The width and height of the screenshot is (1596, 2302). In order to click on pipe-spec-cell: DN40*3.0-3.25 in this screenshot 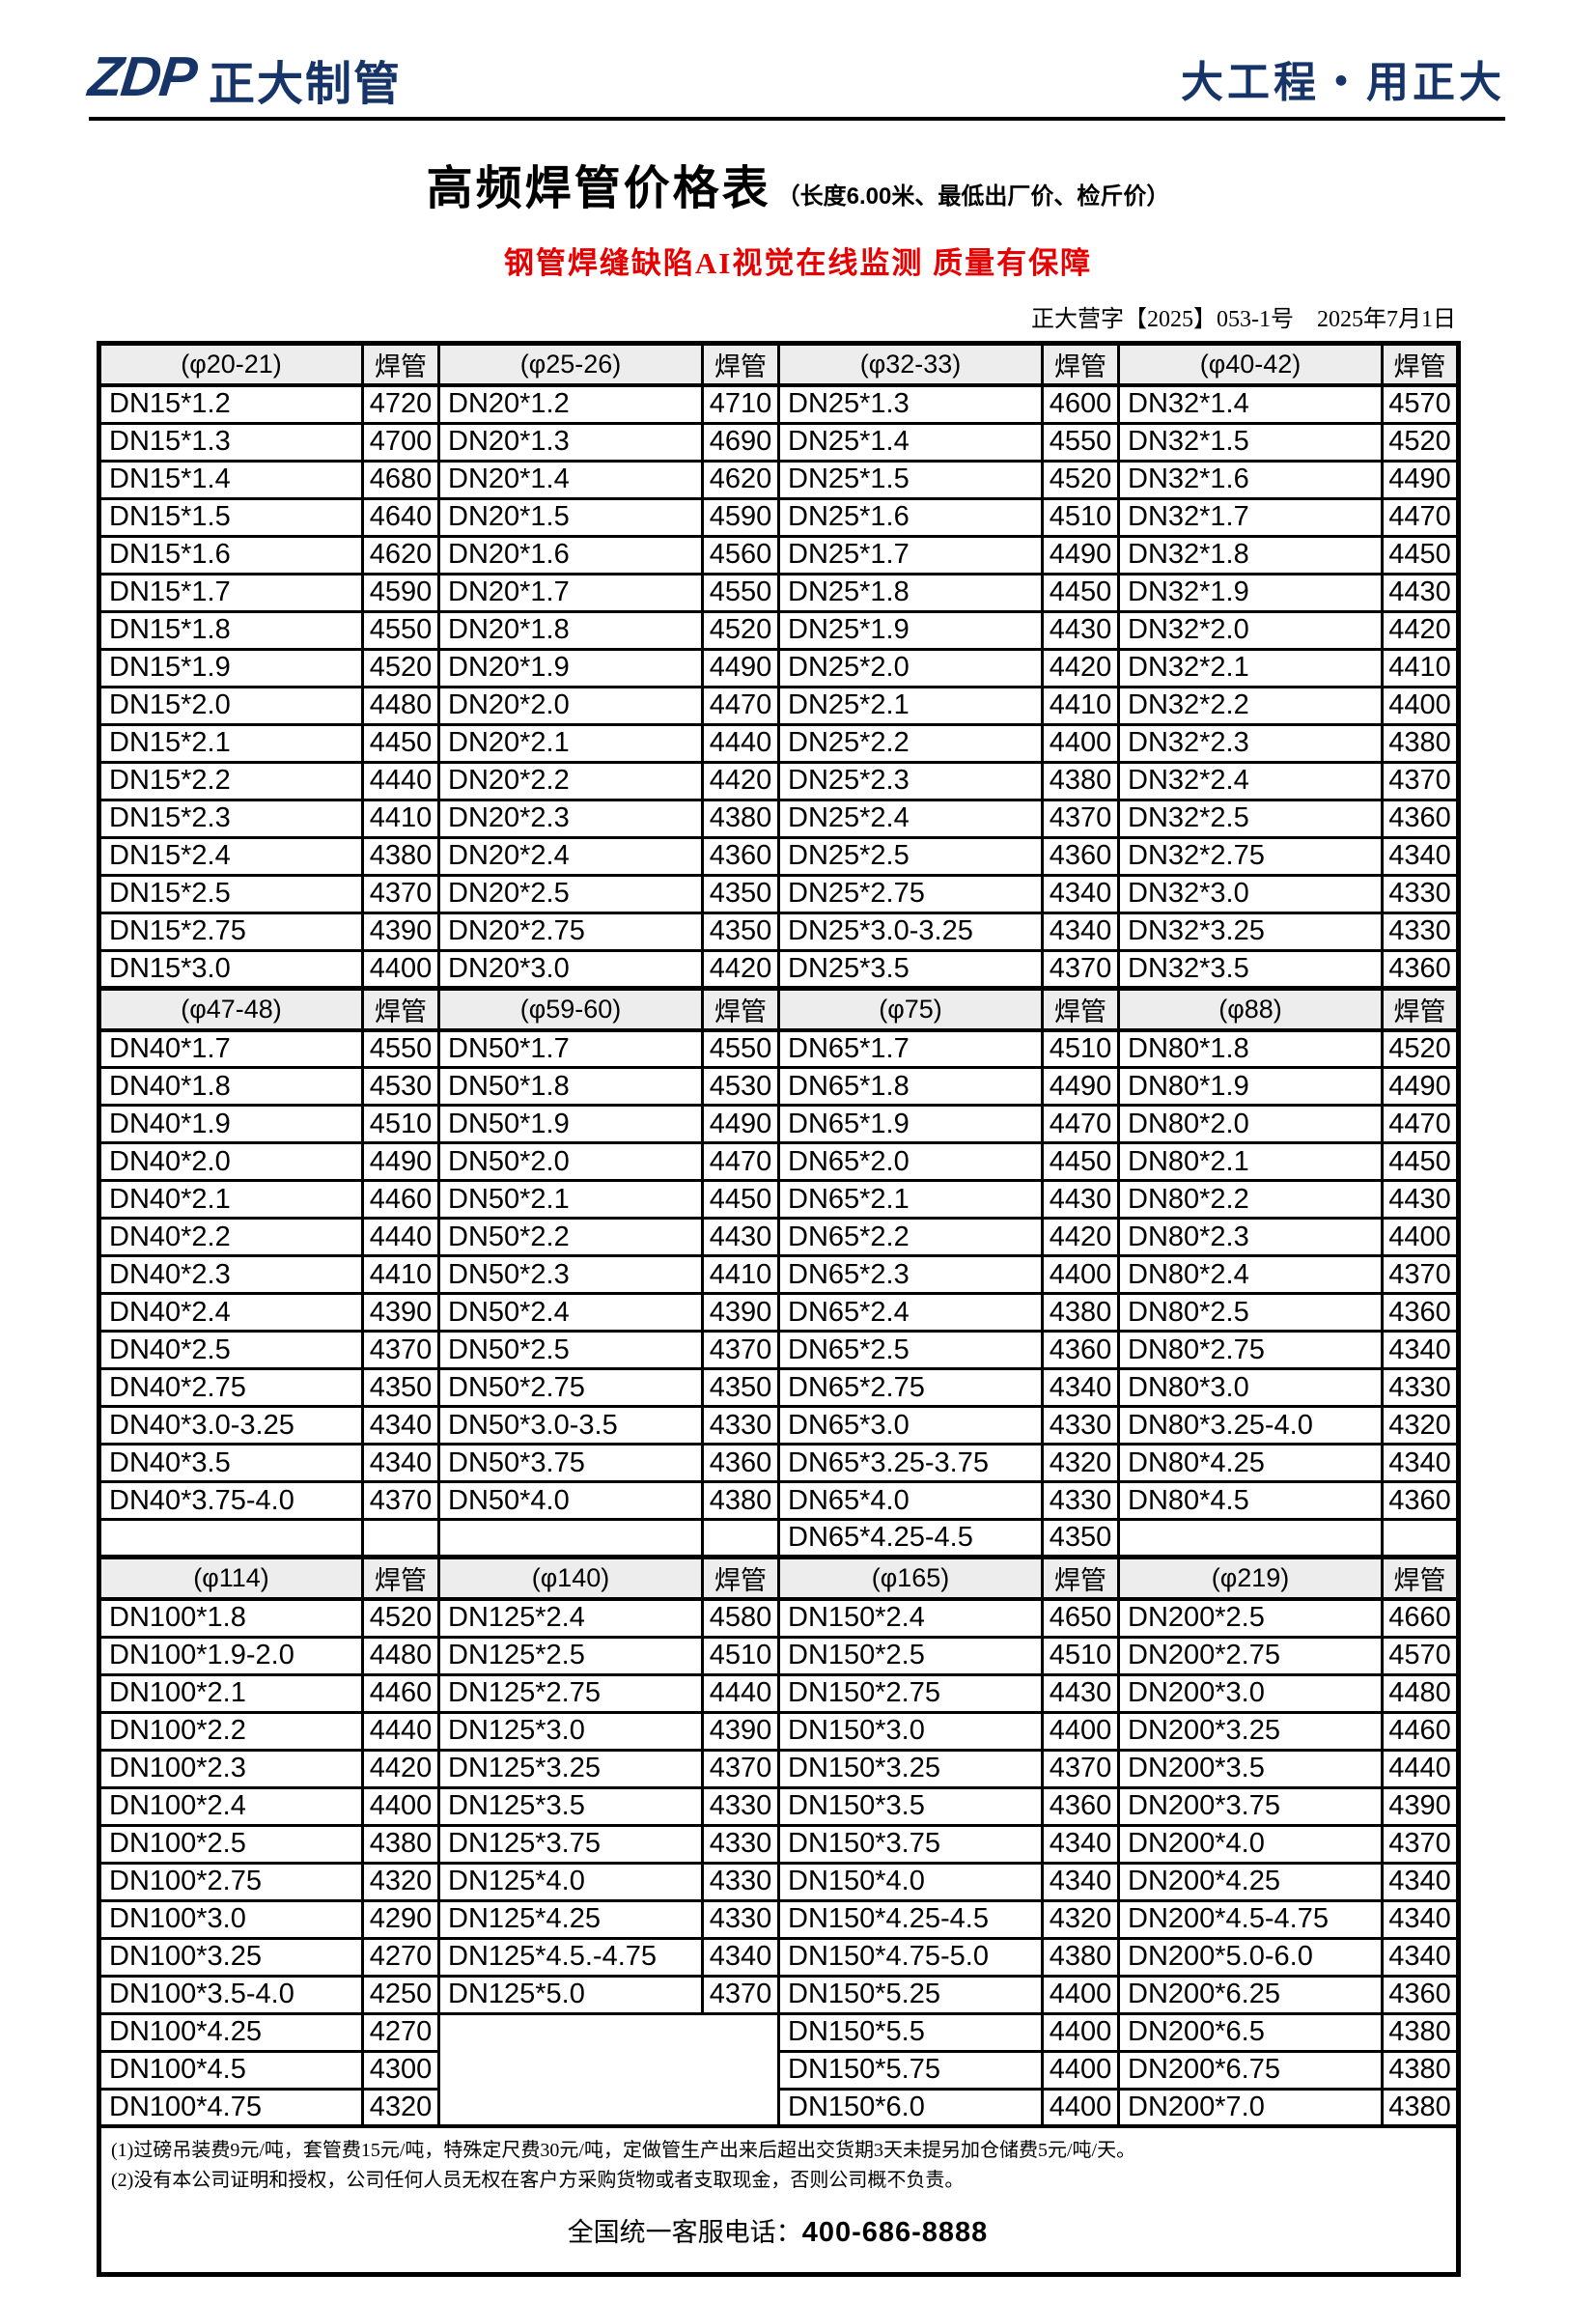, I will do `click(231, 1425)`.